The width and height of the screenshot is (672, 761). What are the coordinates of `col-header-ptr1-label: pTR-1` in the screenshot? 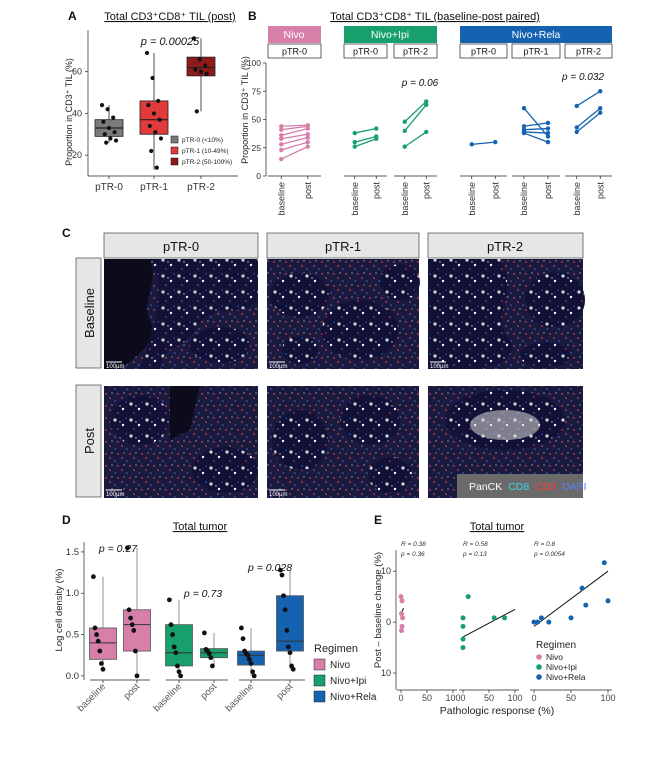 It's located at (343, 246).